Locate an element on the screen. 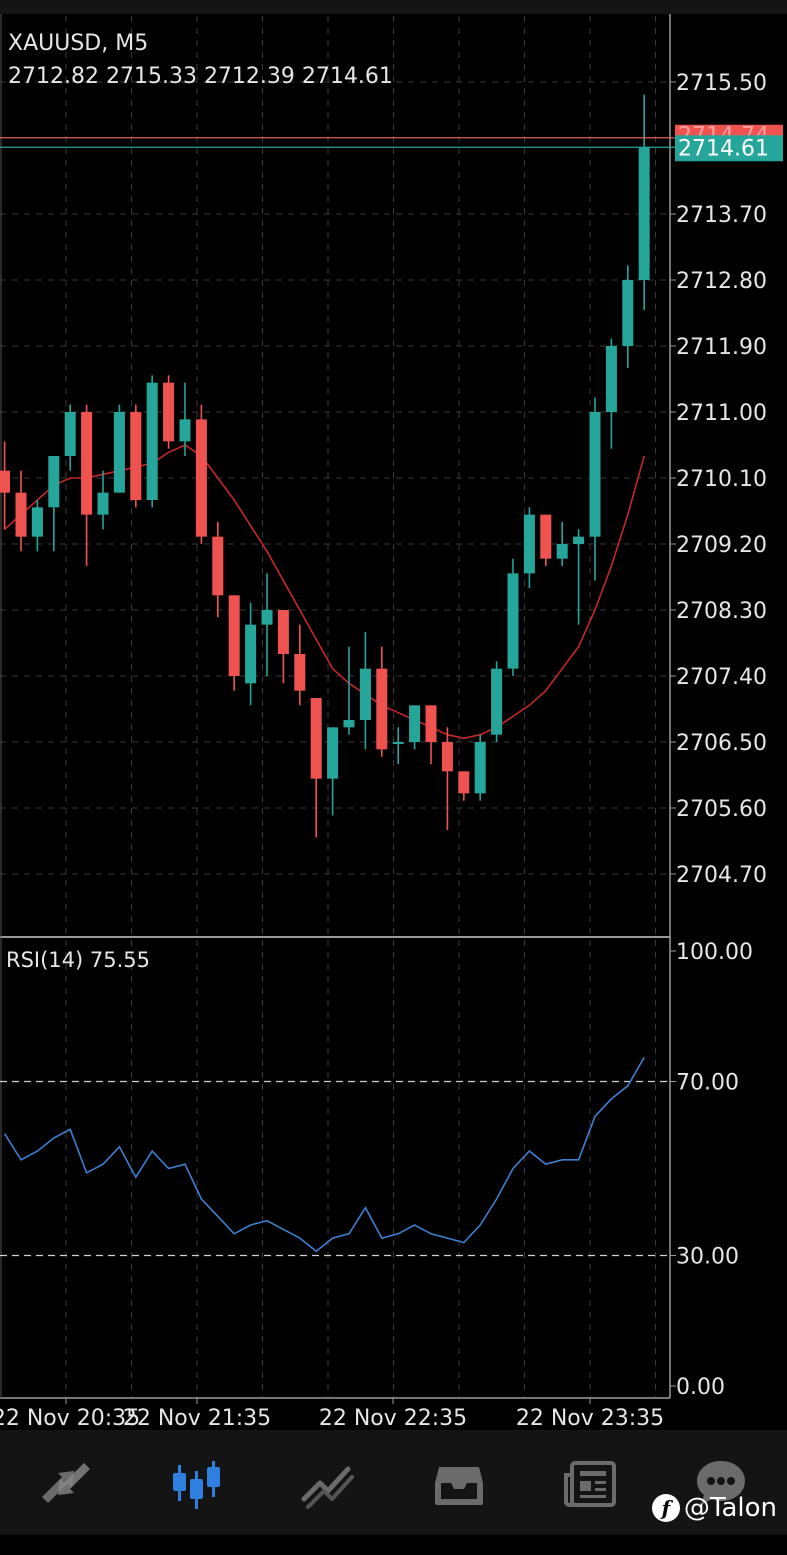 The height and width of the screenshot is (1555, 787). more-button is located at coordinates (721, 1483).